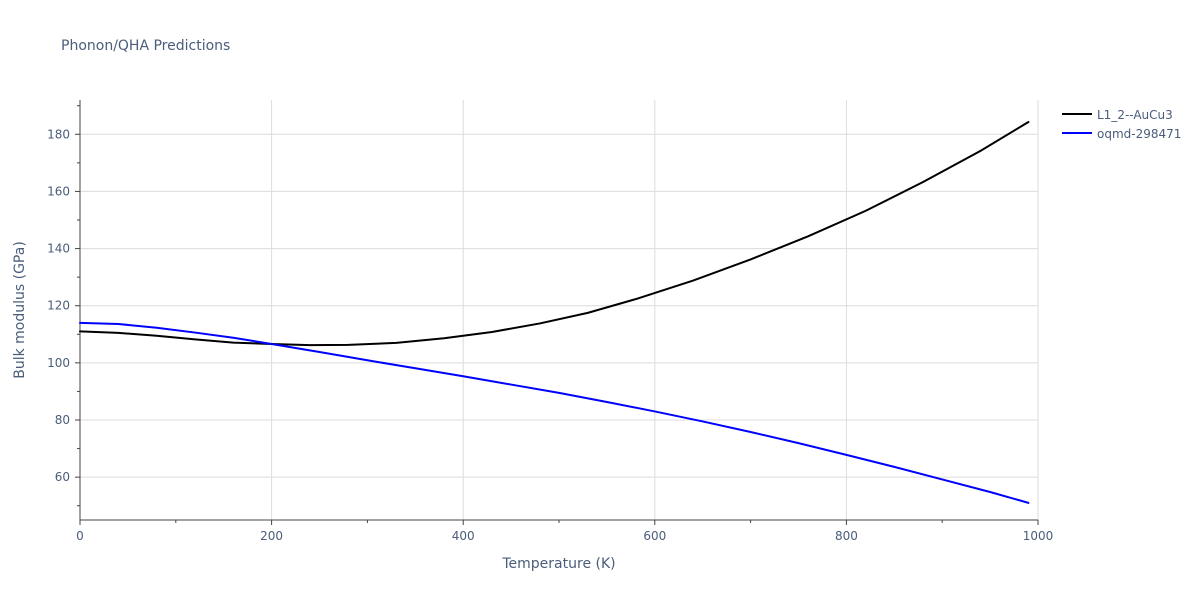 This screenshot has height=604, width=1200. I want to click on y-tick-label-2: 100, so click(58, 363).